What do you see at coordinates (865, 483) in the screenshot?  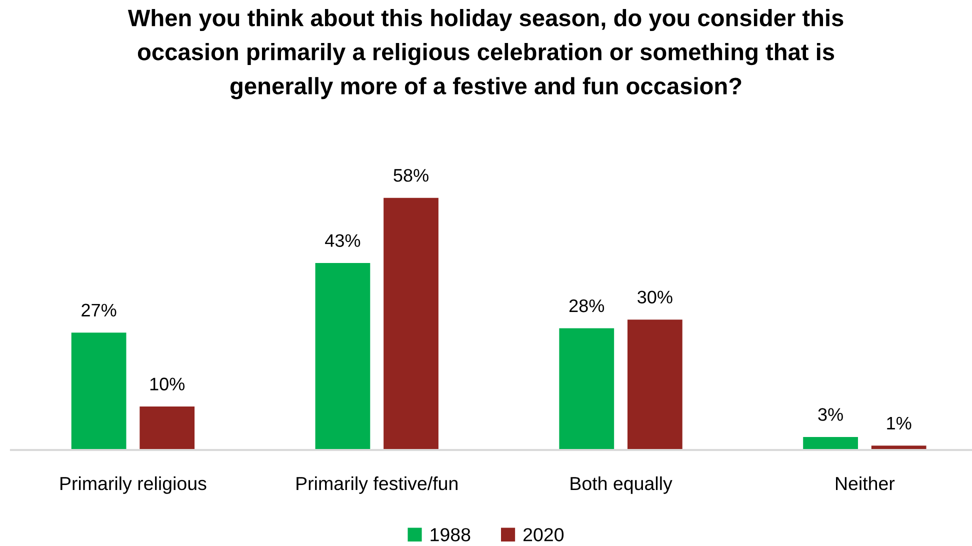 I see `x-tick-label: Neither` at bounding box center [865, 483].